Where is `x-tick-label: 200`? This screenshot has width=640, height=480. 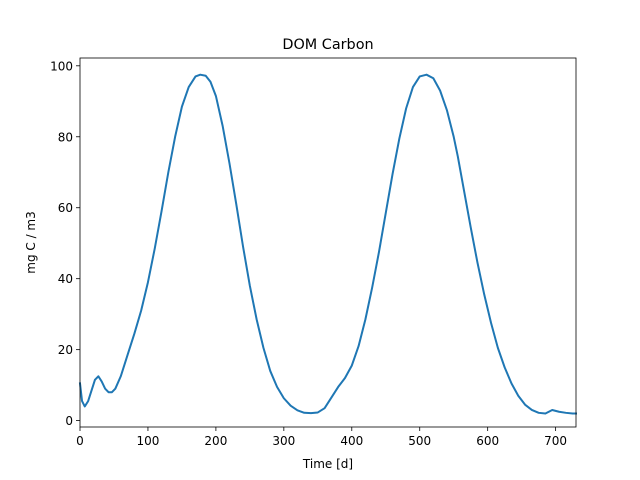 x-tick-label: 200 is located at coordinates (215, 441).